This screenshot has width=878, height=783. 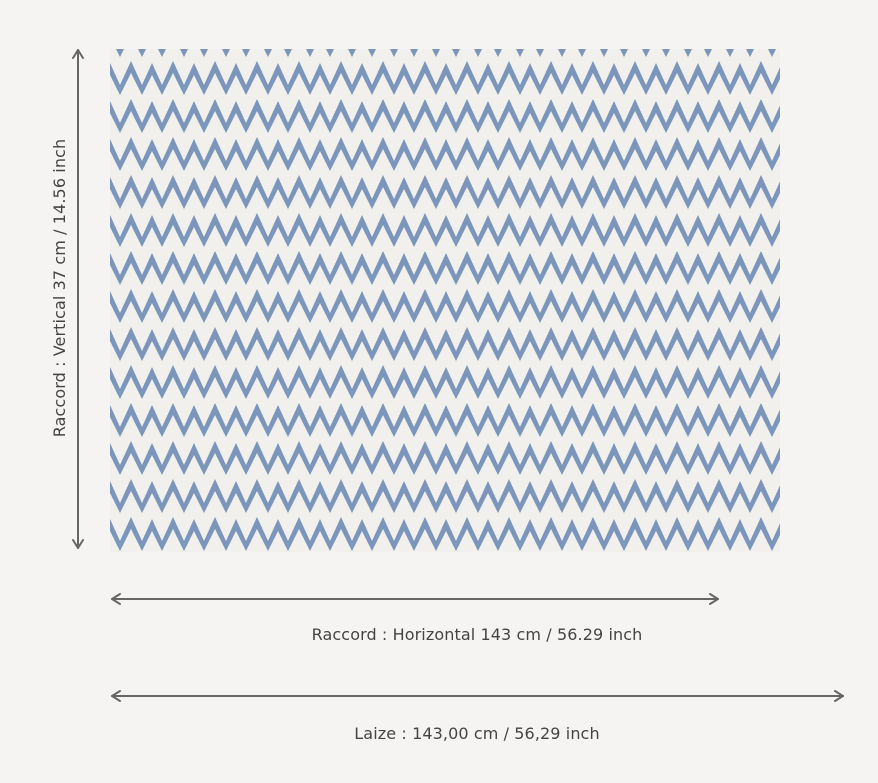 I want to click on vertical-repeat-label: Raccord : Vertical 37 cm / 14.56 inch, so click(x=59, y=288).